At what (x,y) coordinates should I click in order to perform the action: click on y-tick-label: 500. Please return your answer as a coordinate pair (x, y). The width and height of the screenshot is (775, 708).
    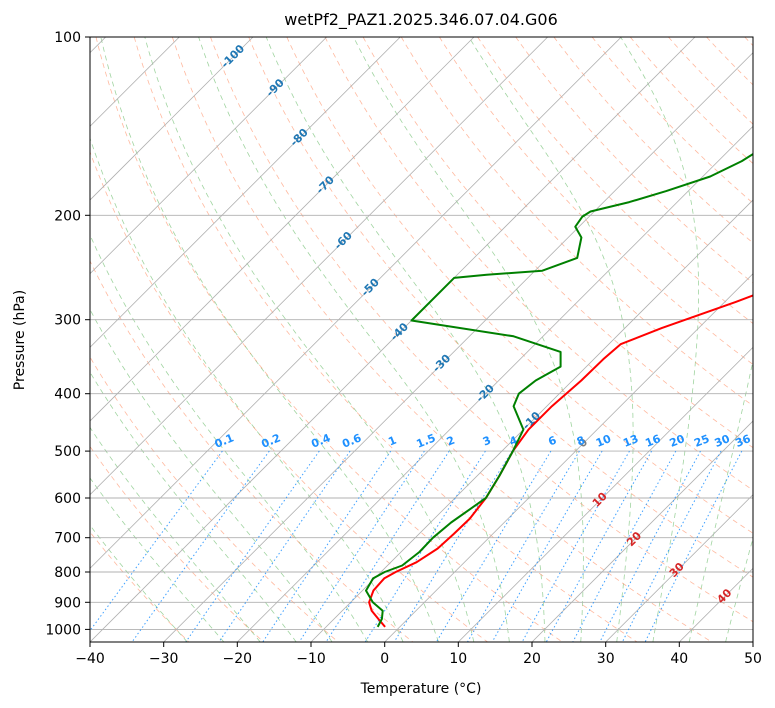
    Looking at the image, I should click on (67, 452).